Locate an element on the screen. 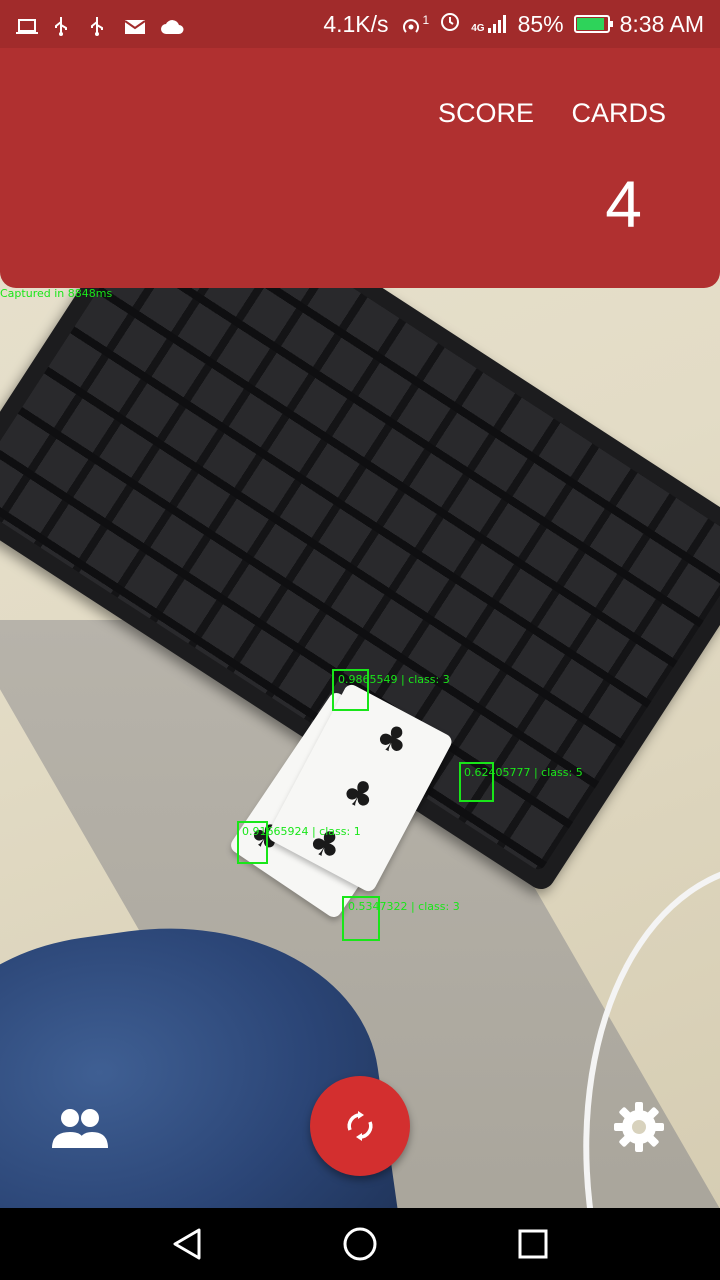 This screenshot has width=720, height=1280. cards-value: 4 is located at coordinates (623, 204).